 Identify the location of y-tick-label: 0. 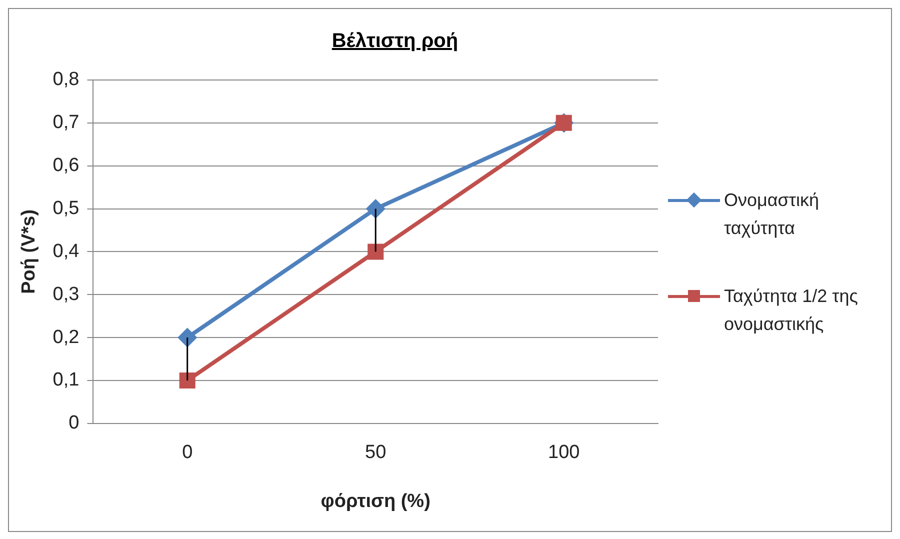
(74, 423).